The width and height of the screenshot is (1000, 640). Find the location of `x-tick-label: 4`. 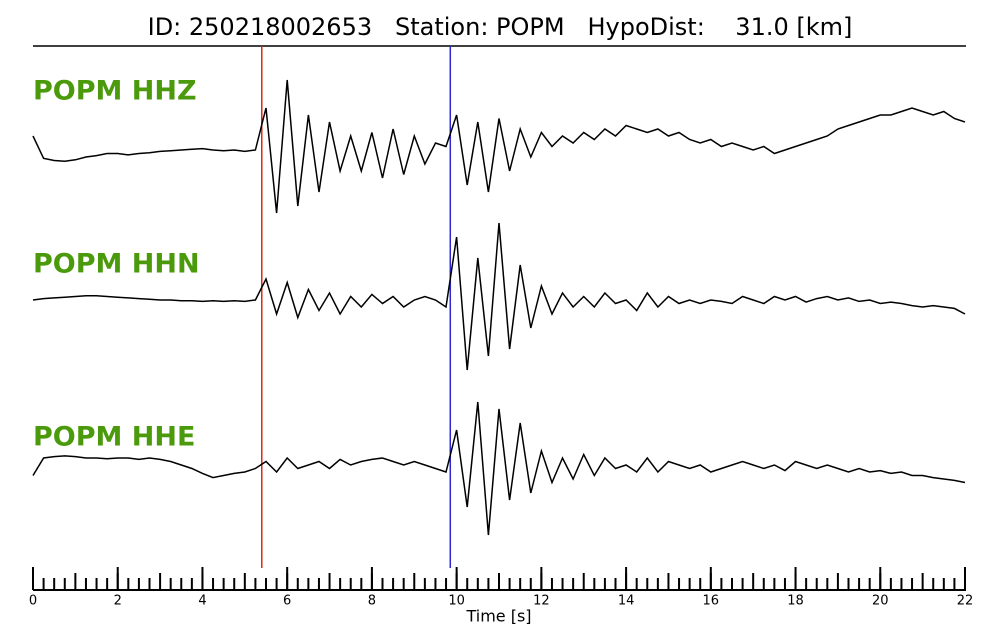

x-tick-label: 4 is located at coordinates (202, 601).